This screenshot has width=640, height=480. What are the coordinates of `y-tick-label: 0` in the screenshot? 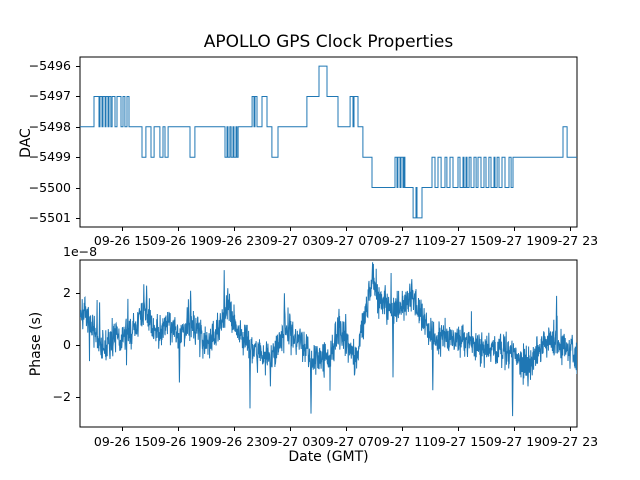 It's located at (67, 345).